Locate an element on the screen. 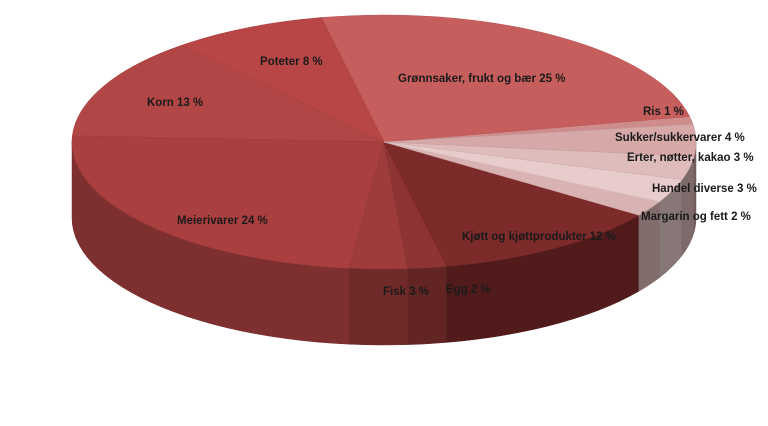  slice-label-egg: Egg 2 % is located at coordinates (468, 290).